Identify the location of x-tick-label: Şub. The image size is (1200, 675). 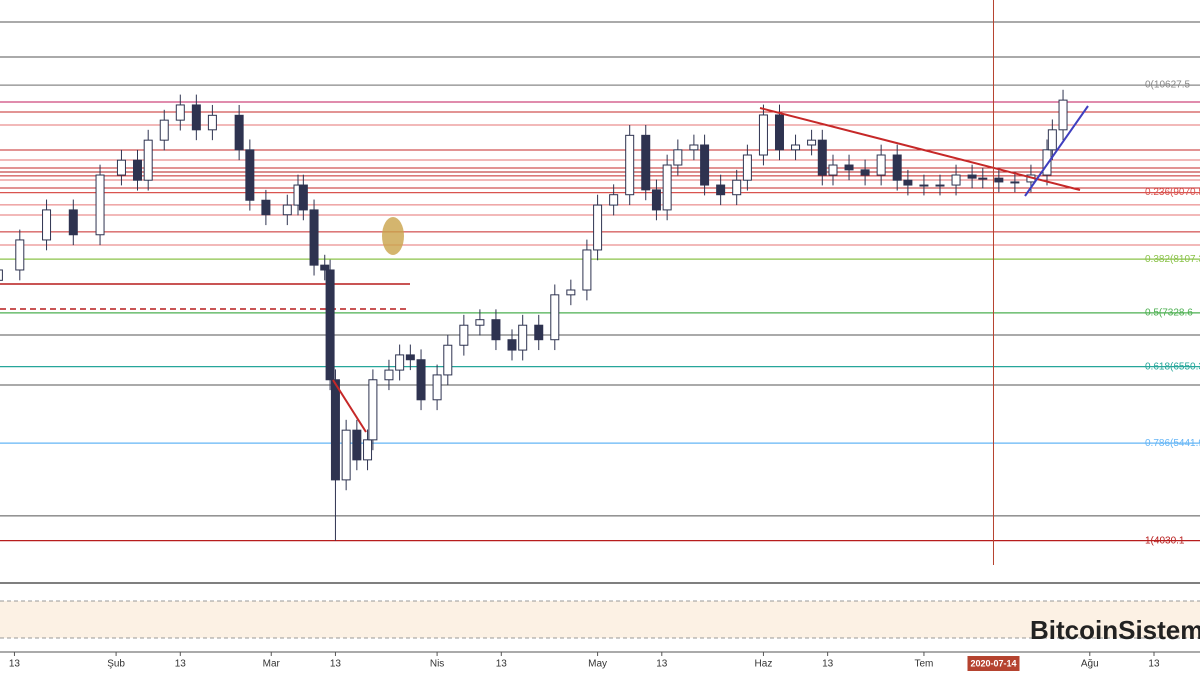
(116, 664).